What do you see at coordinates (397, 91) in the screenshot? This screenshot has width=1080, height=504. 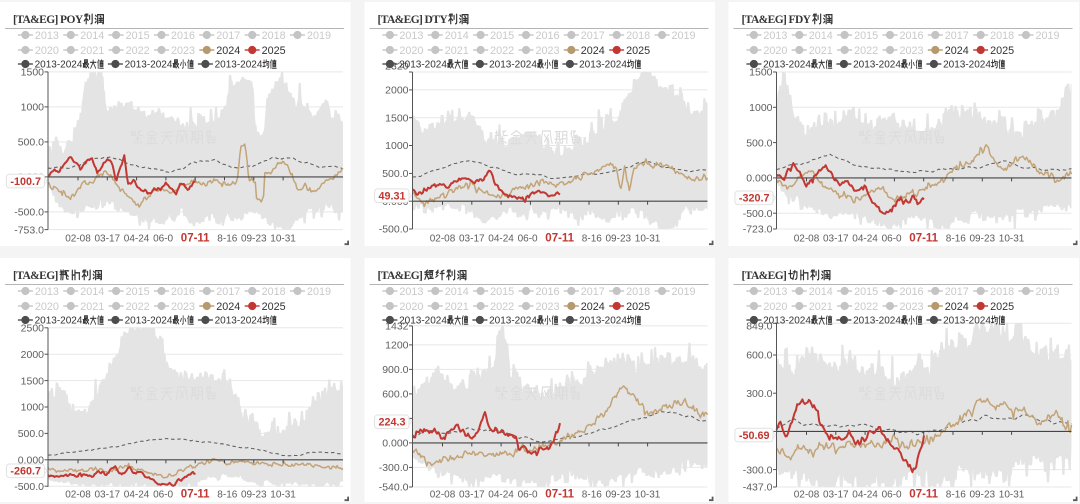 I see `svg-text: 2000` at bounding box center [397, 91].